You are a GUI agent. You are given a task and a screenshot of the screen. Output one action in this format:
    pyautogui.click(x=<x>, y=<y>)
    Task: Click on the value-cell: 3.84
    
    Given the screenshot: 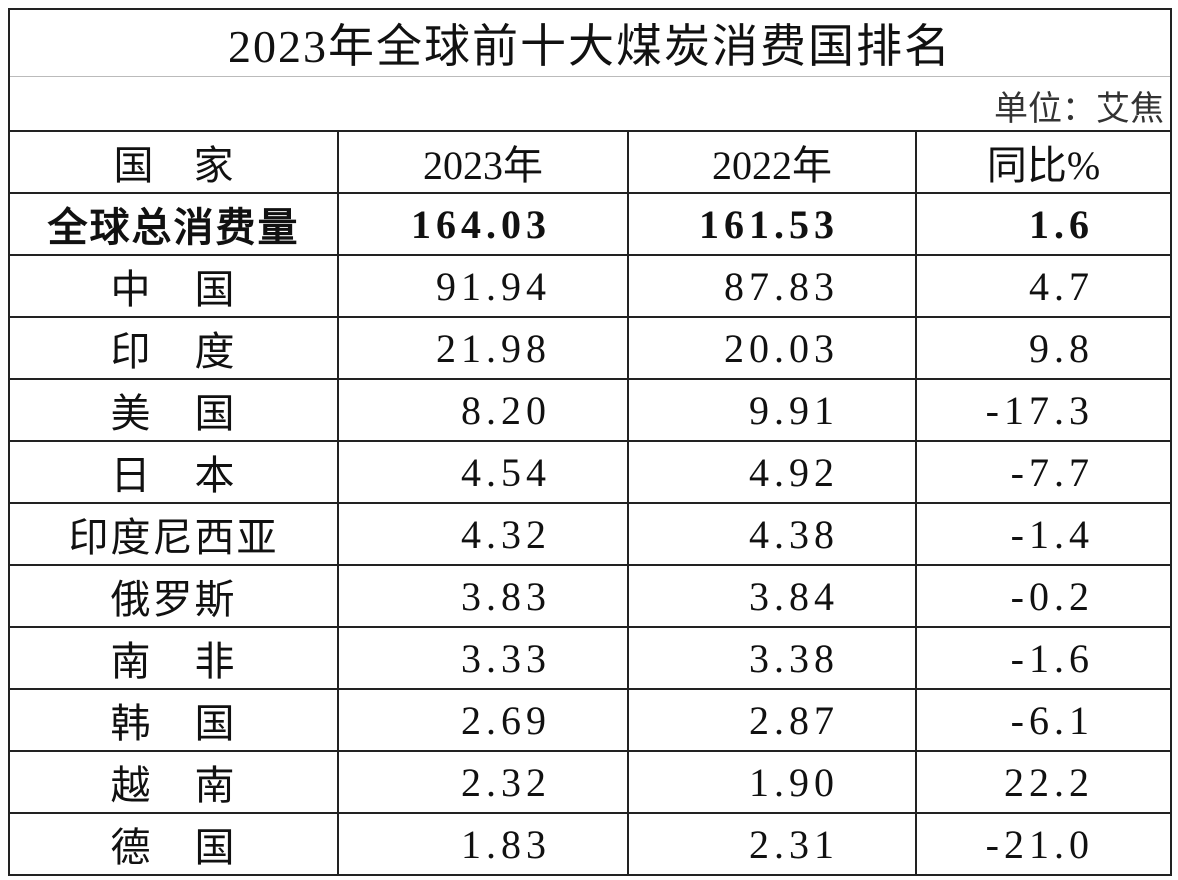 What is the action you would take?
    pyautogui.click(x=772, y=596)
    